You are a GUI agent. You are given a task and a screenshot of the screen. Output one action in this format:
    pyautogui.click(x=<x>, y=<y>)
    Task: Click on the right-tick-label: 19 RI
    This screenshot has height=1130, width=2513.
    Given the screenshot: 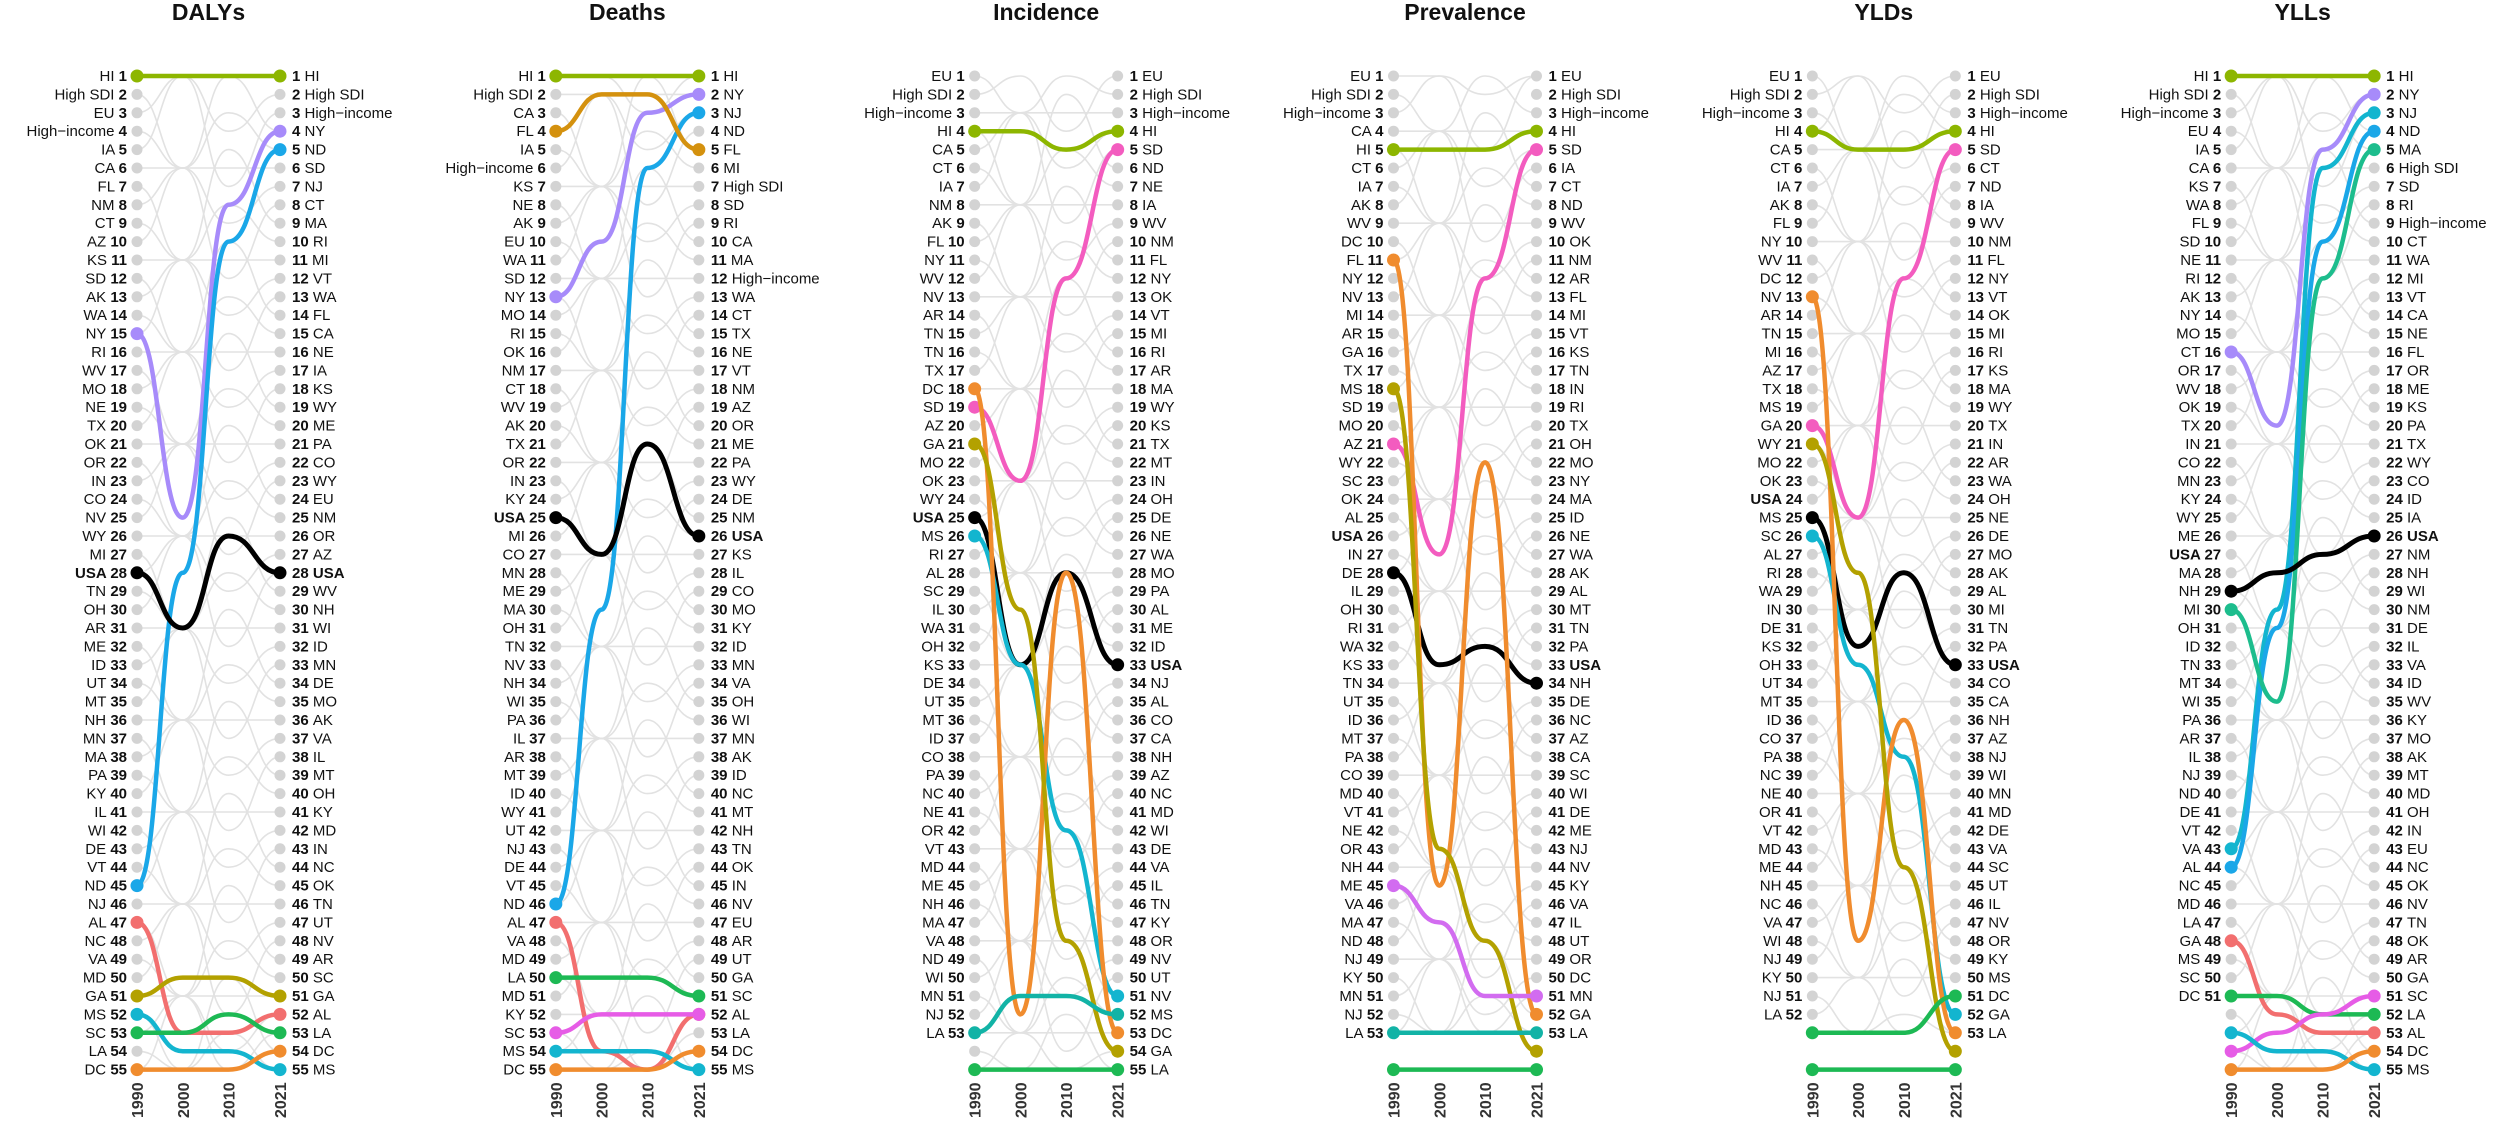 What is the action you would take?
    pyautogui.click(x=1567, y=407)
    